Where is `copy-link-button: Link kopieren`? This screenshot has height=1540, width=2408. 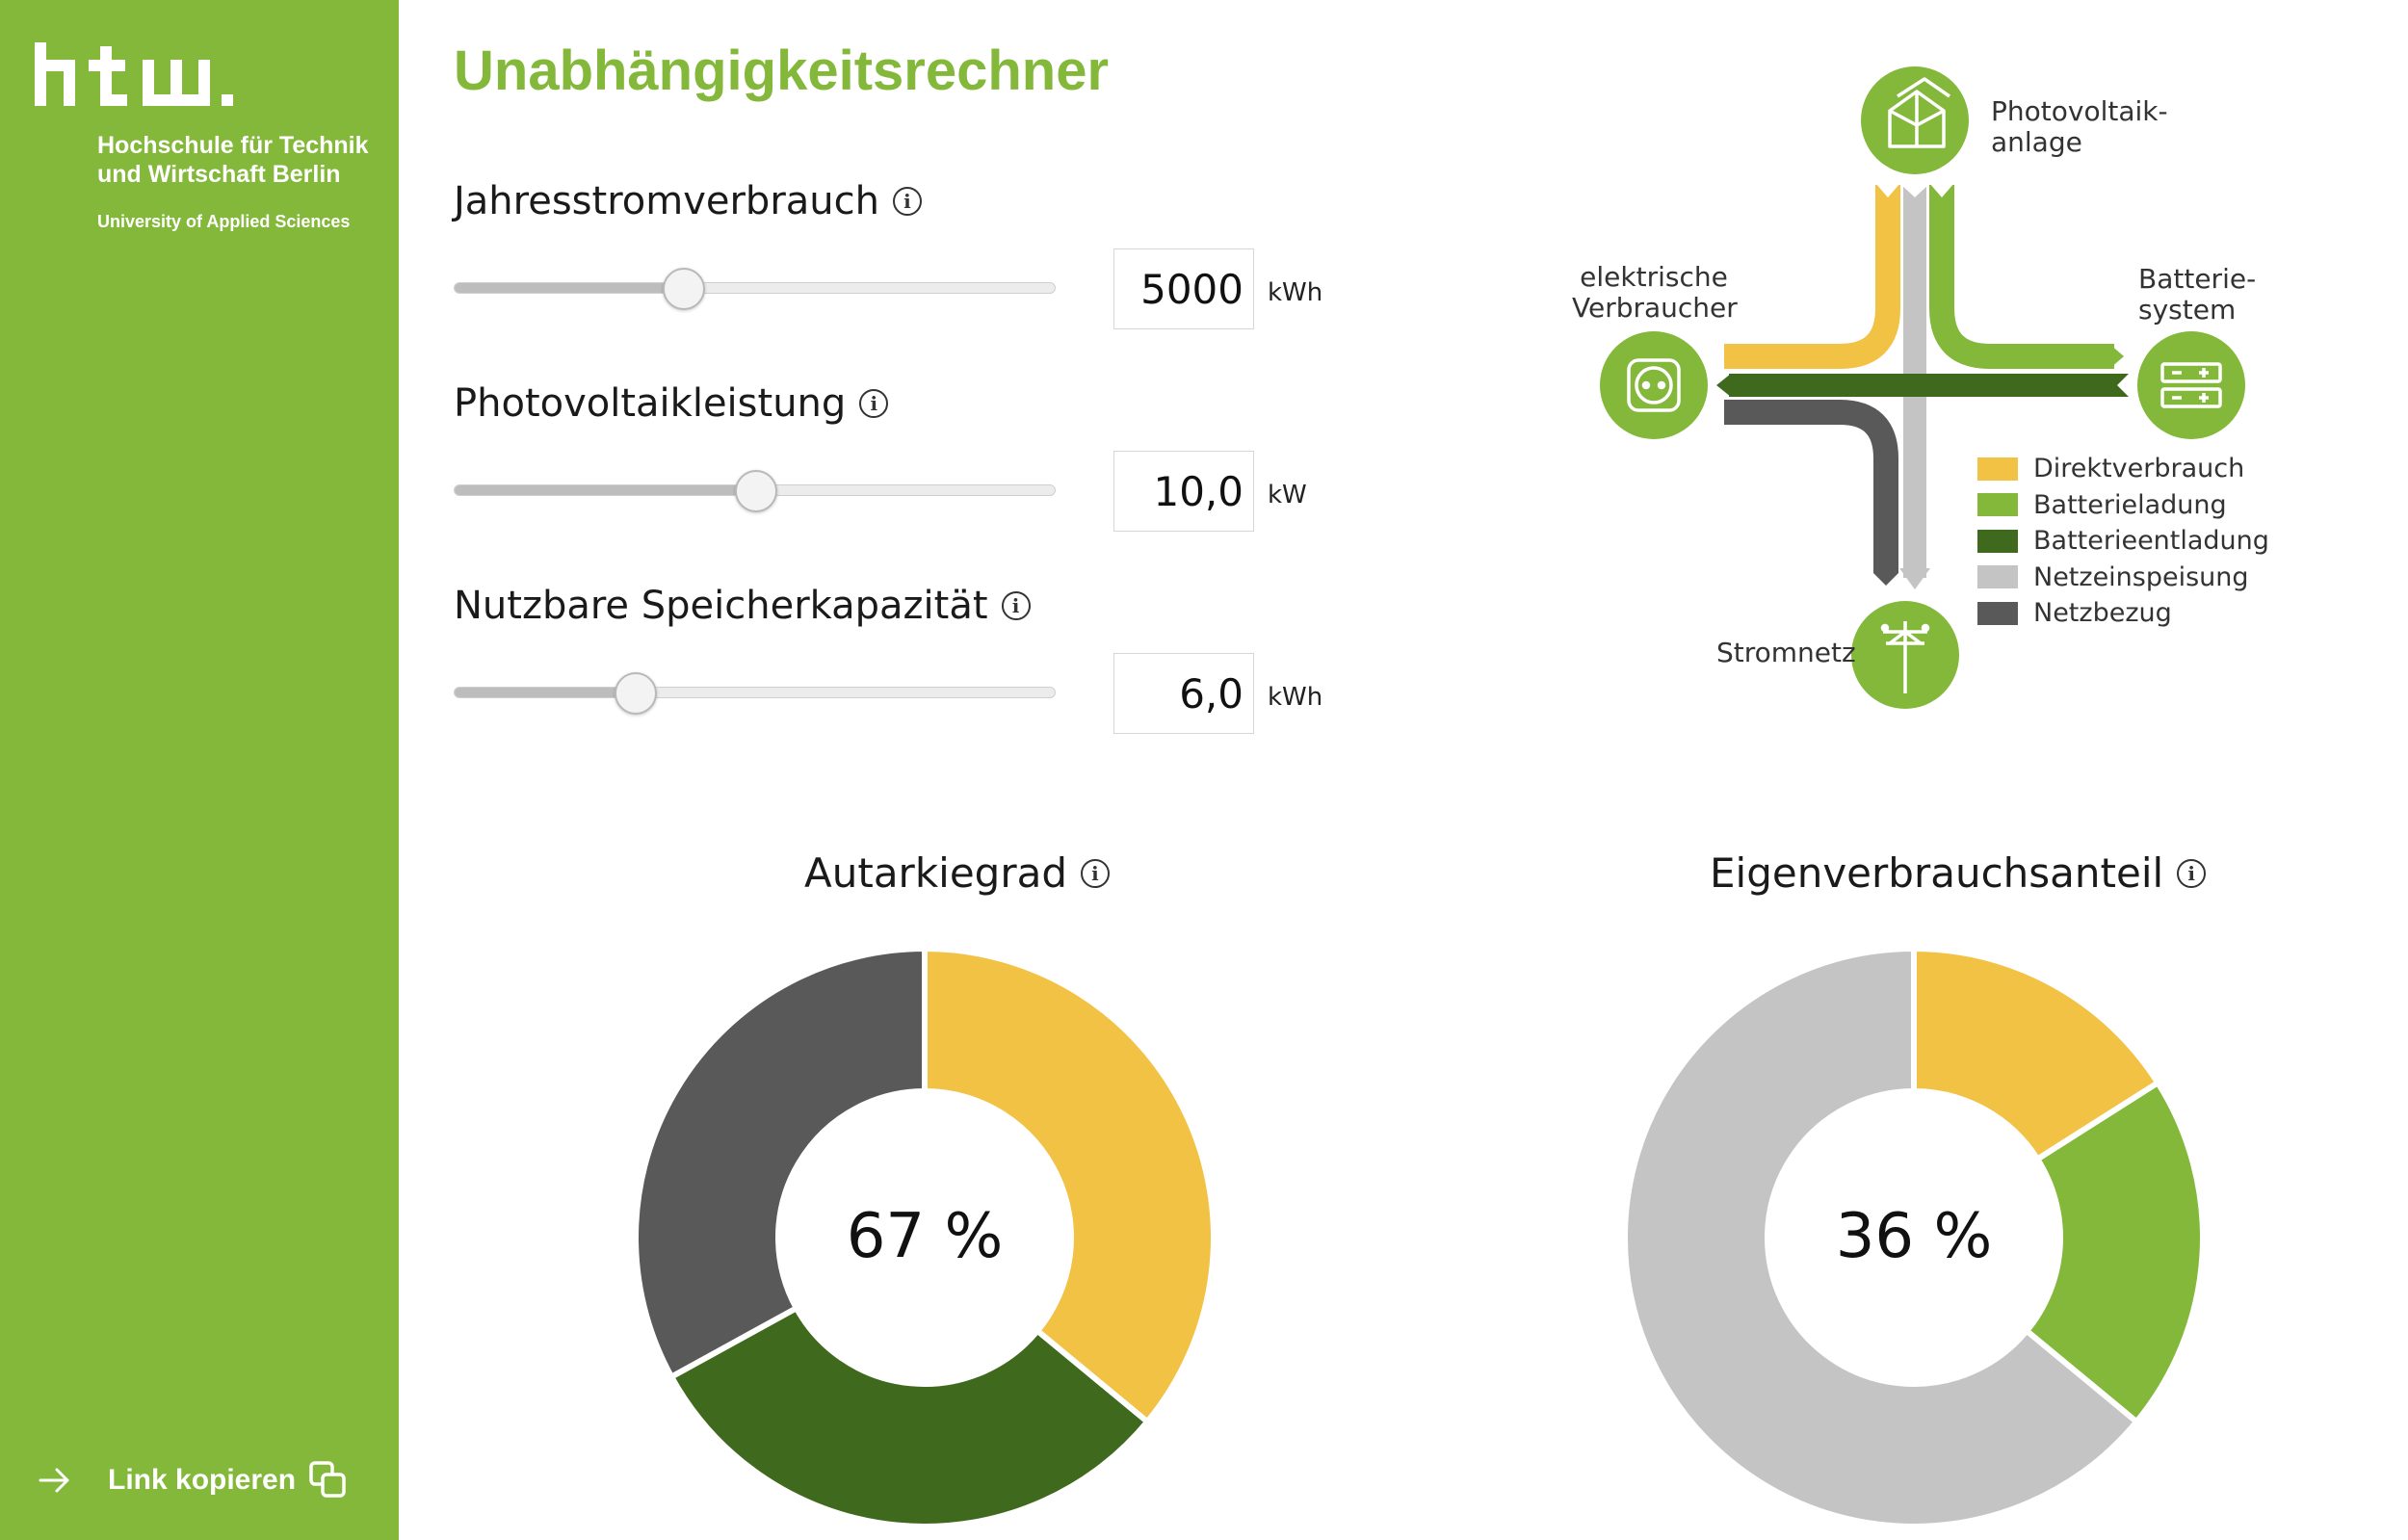
copy-link-button: Link kopieren is located at coordinates (194, 1480).